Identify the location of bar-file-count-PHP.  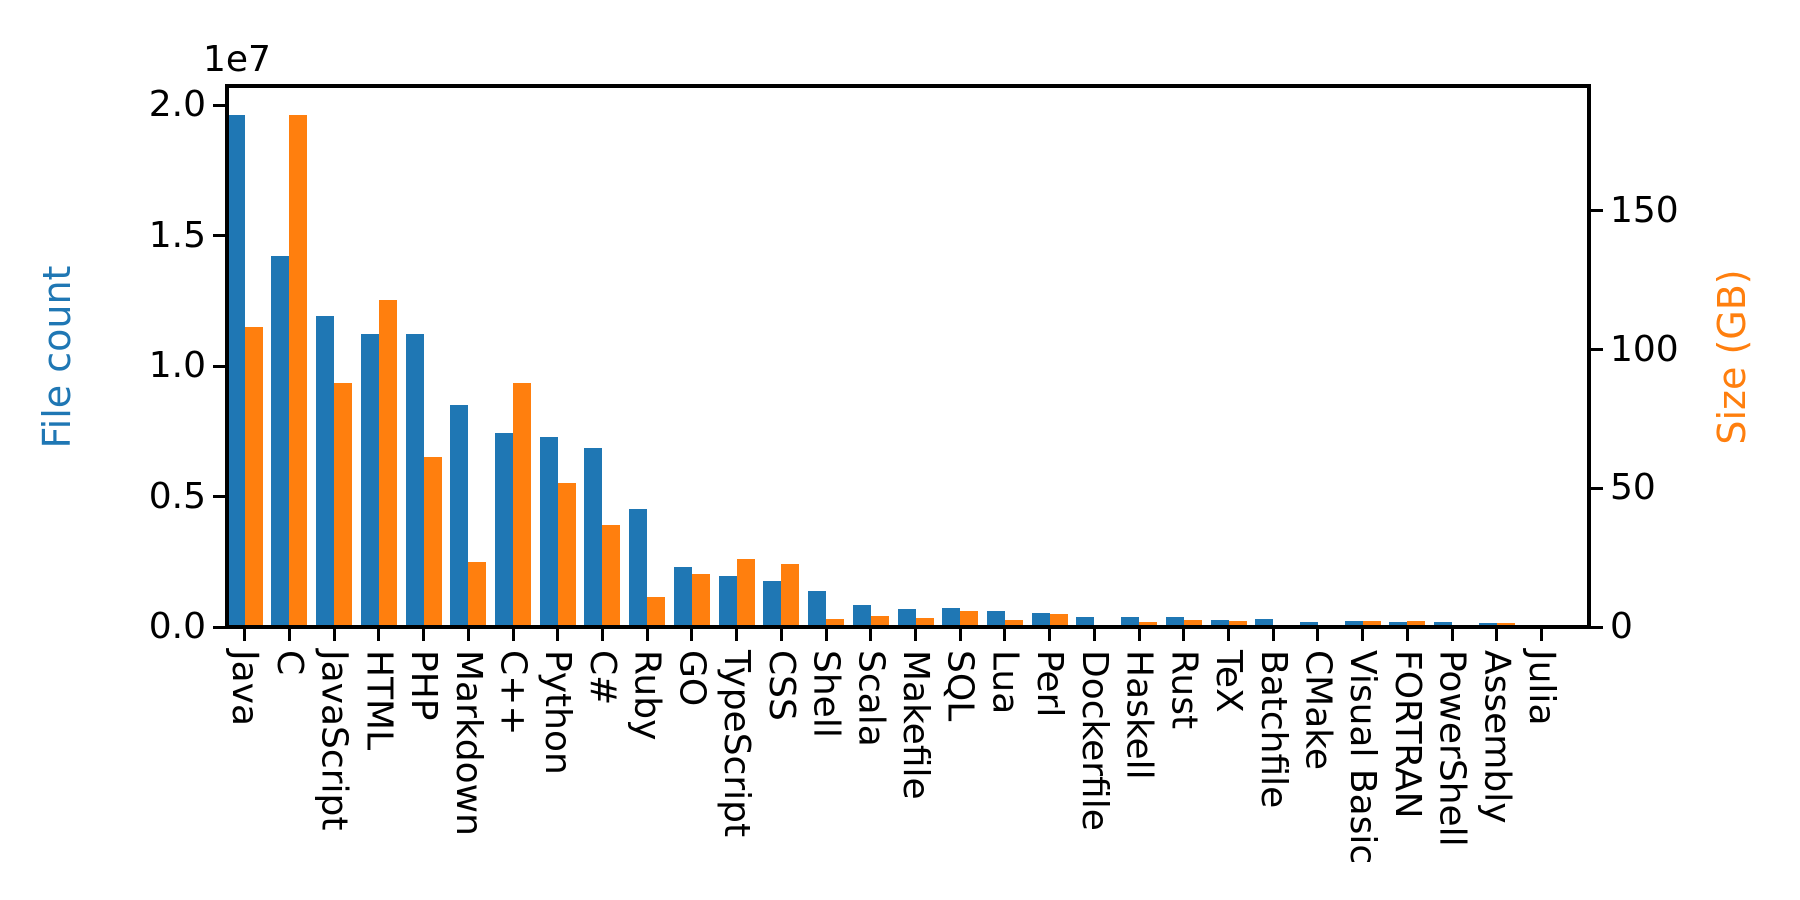
(414, 480).